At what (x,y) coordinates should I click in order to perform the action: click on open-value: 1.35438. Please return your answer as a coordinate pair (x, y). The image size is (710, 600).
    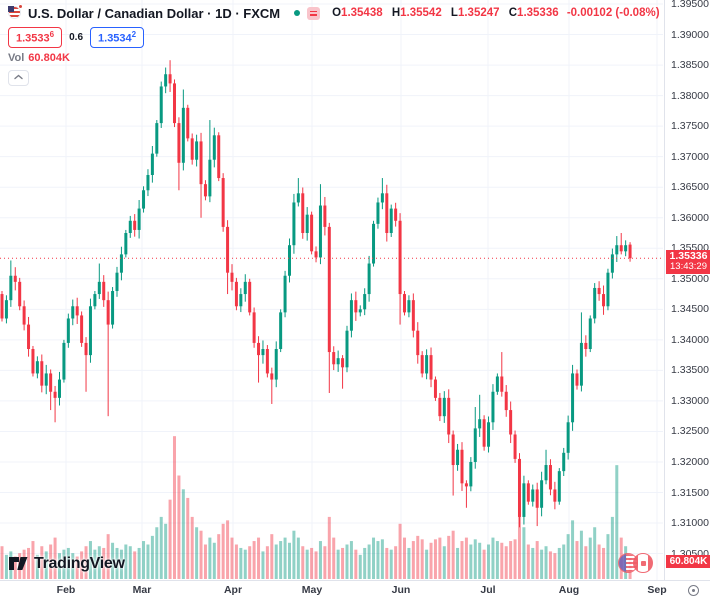
    Looking at the image, I should click on (362, 13).